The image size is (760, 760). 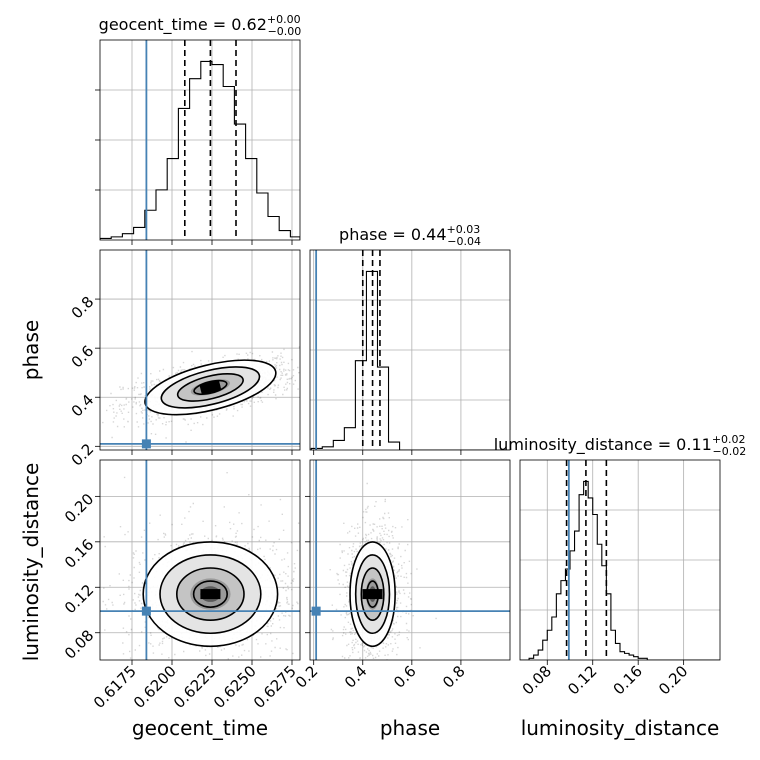 I want to click on panel-title-lower-error: −0.04, so click(x=464, y=241).